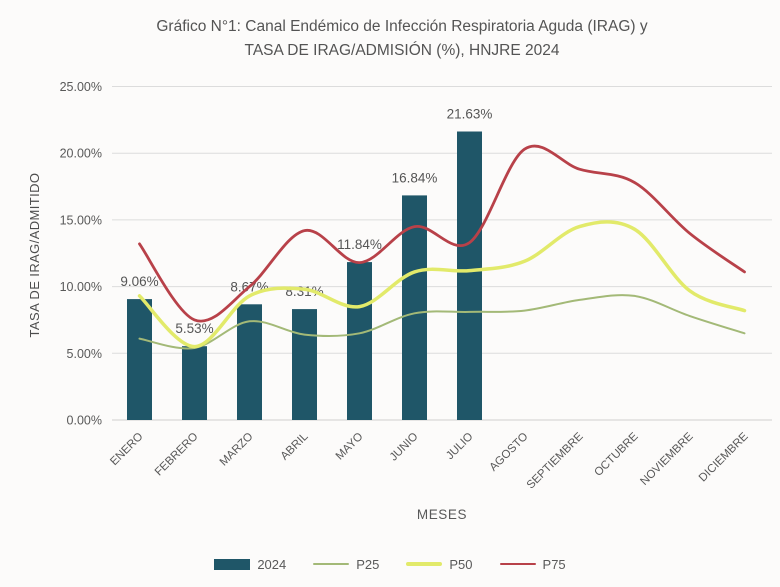 The height and width of the screenshot is (587, 780). I want to click on legend-label-p25: P25, so click(368, 564).